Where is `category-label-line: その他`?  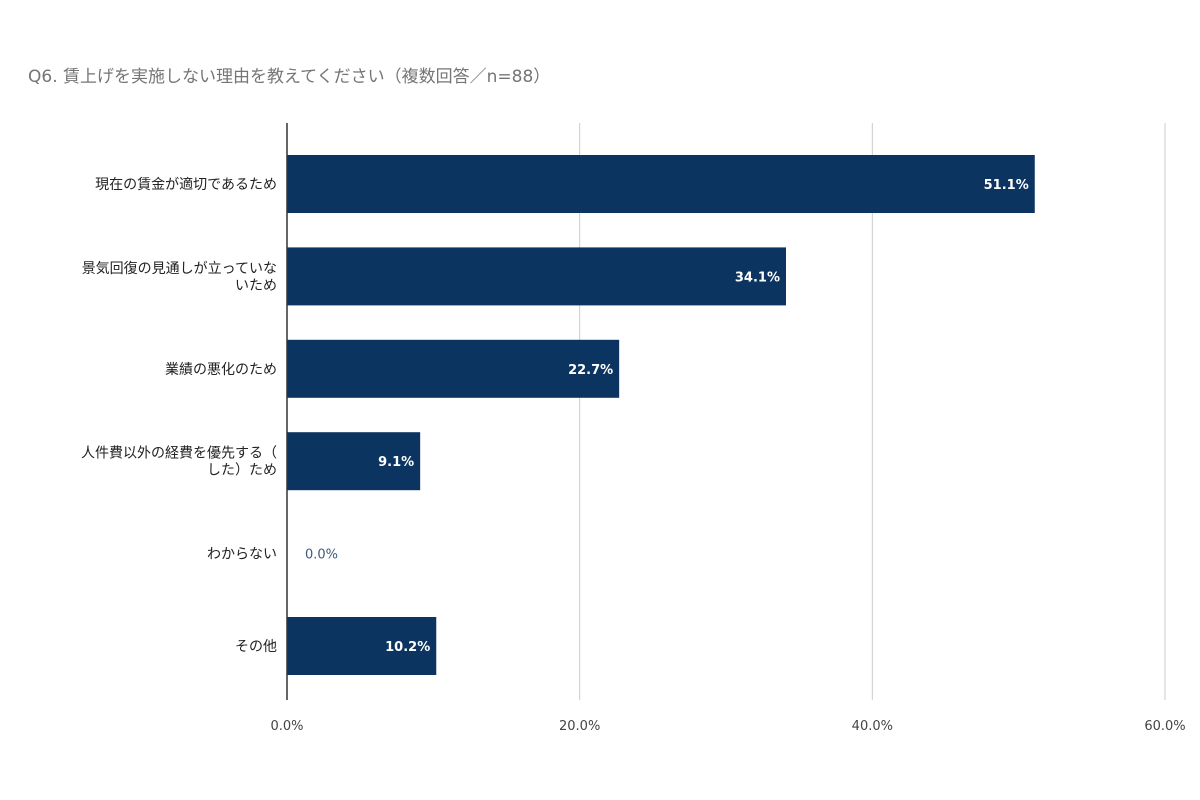
category-label-line: その他 is located at coordinates (256, 647).